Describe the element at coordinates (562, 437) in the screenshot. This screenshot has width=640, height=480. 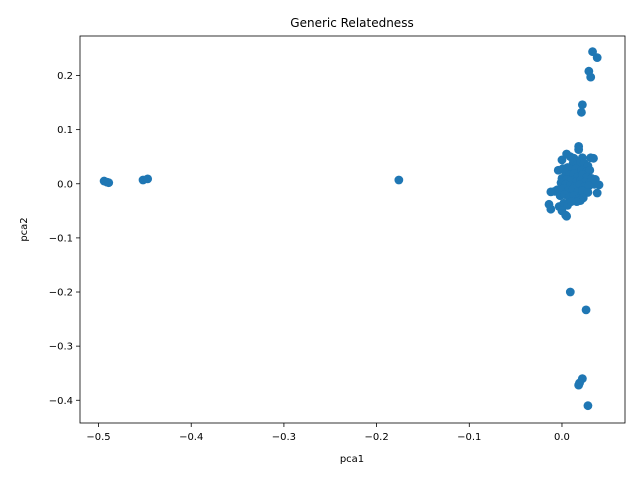
I see `x-tick-label: 0.0` at that location.